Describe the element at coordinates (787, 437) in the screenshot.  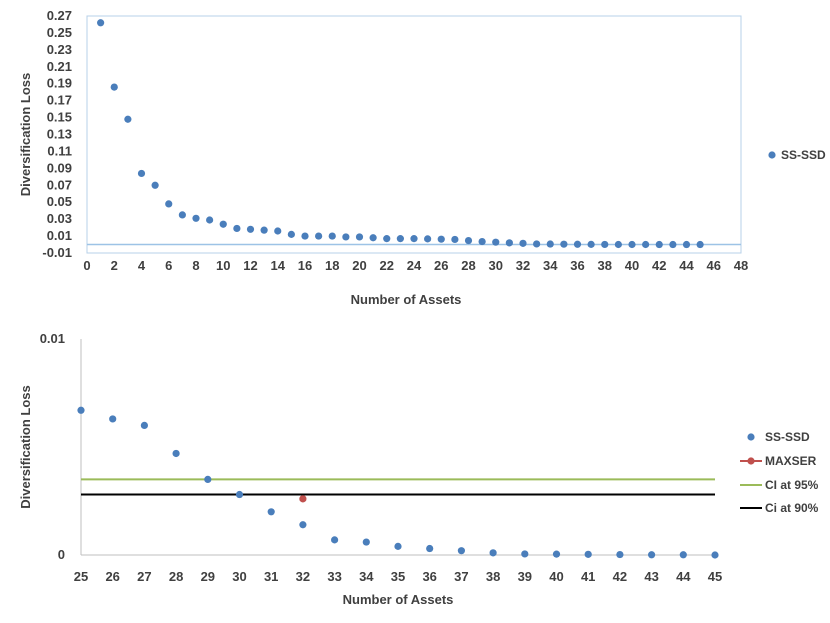
I see `legend-label-ss-ssd: SS-SSD` at that location.